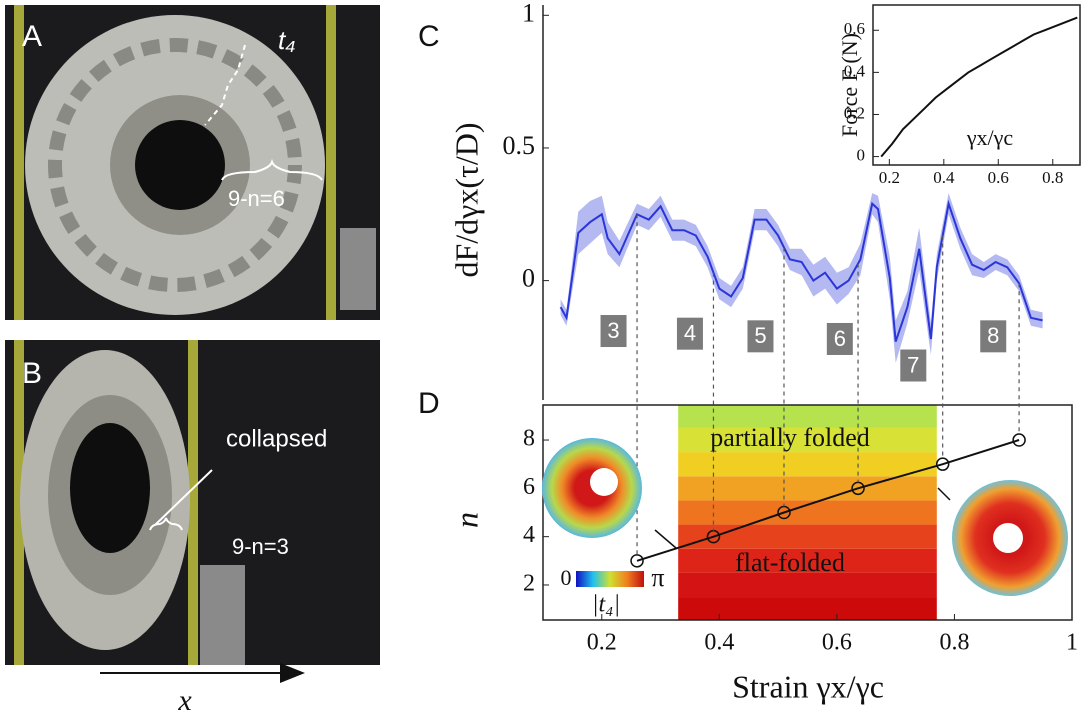 This screenshot has height=721, width=1085. What do you see at coordinates (657, 577) in the screenshot?
I see `colorbar-max: π` at bounding box center [657, 577].